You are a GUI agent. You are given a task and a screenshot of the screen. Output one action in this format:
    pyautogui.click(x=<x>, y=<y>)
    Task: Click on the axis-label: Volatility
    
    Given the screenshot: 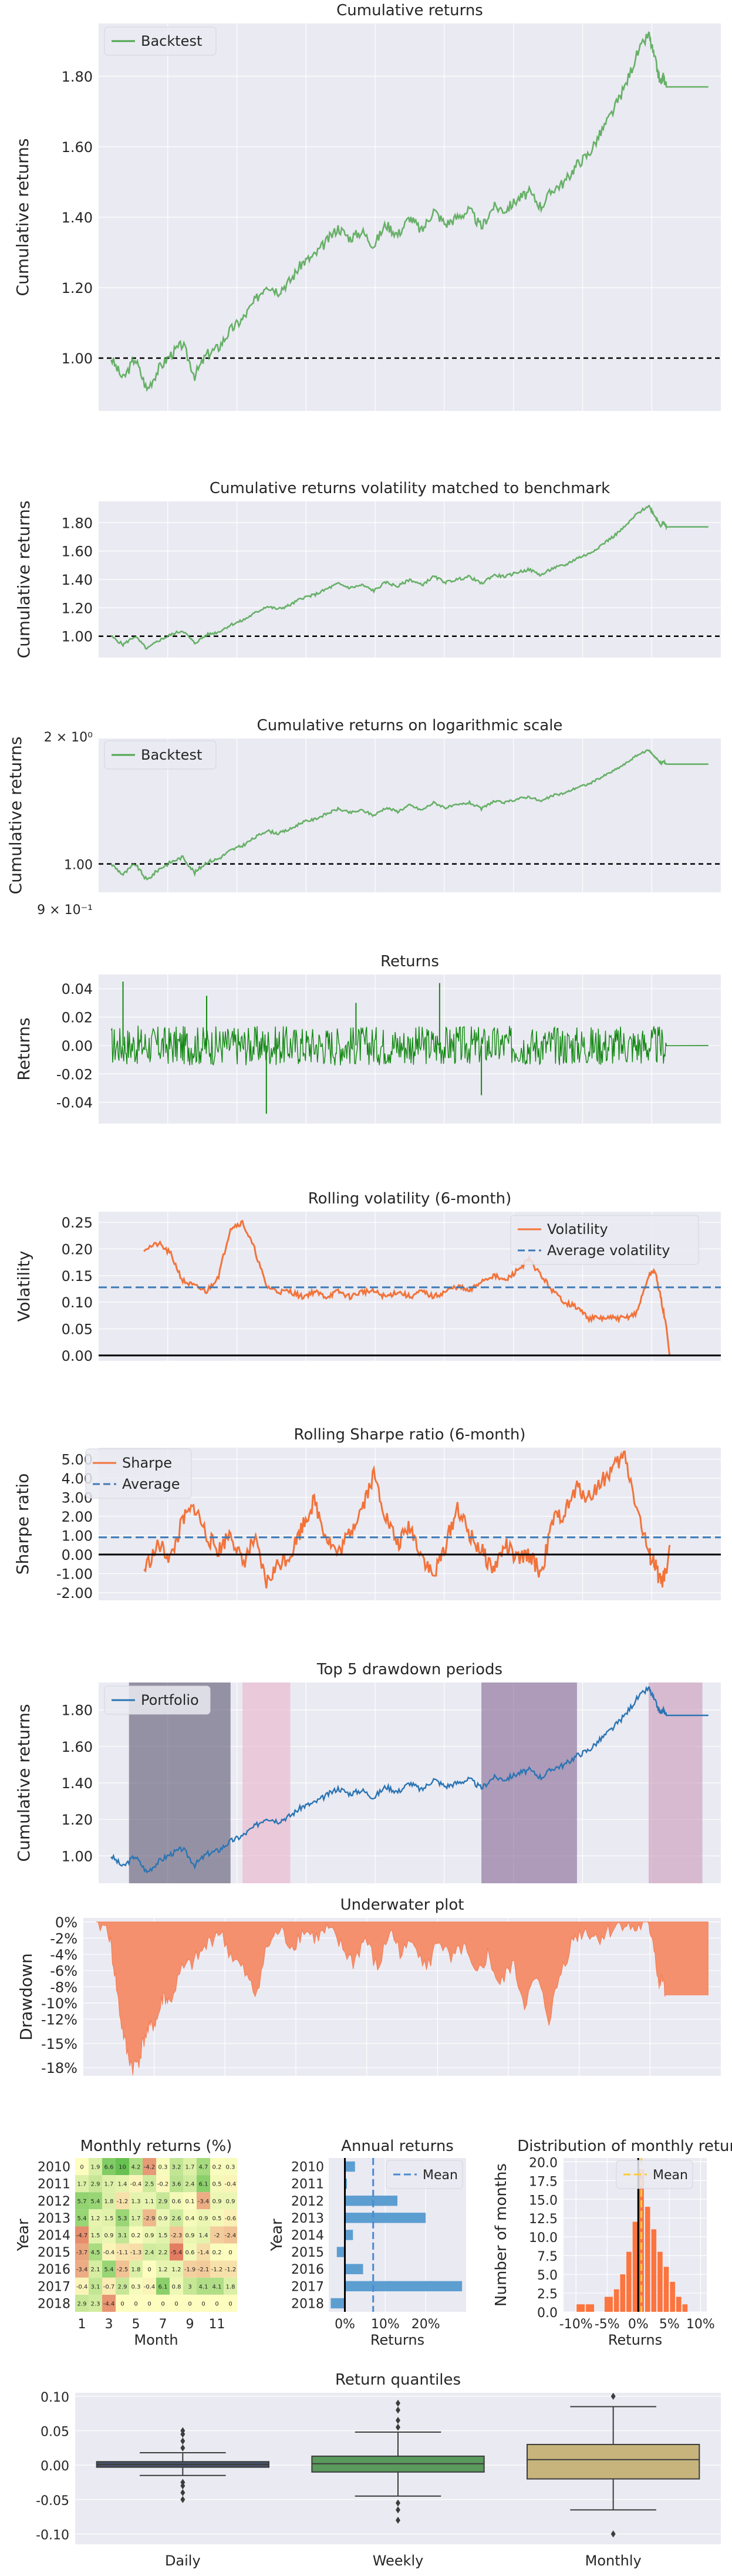 What is the action you would take?
    pyautogui.click(x=24, y=1286)
    